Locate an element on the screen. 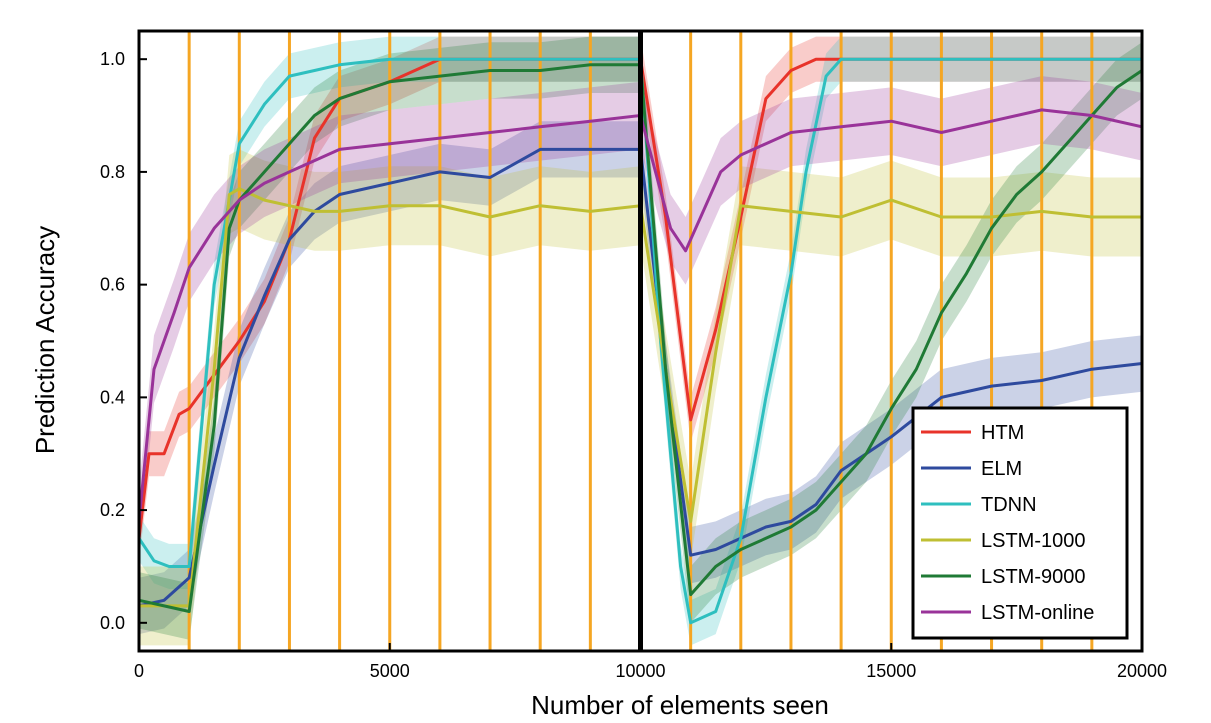 This screenshot has height=723, width=1211. legend-label-elm: ELM is located at coordinates (1001, 469).